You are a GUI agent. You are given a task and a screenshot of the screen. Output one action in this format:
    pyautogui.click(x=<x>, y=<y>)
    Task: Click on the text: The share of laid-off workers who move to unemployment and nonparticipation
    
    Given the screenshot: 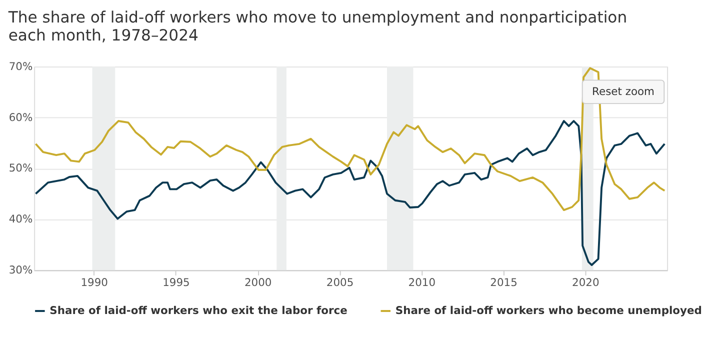 What is the action you would take?
    pyautogui.click(x=318, y=17)
    